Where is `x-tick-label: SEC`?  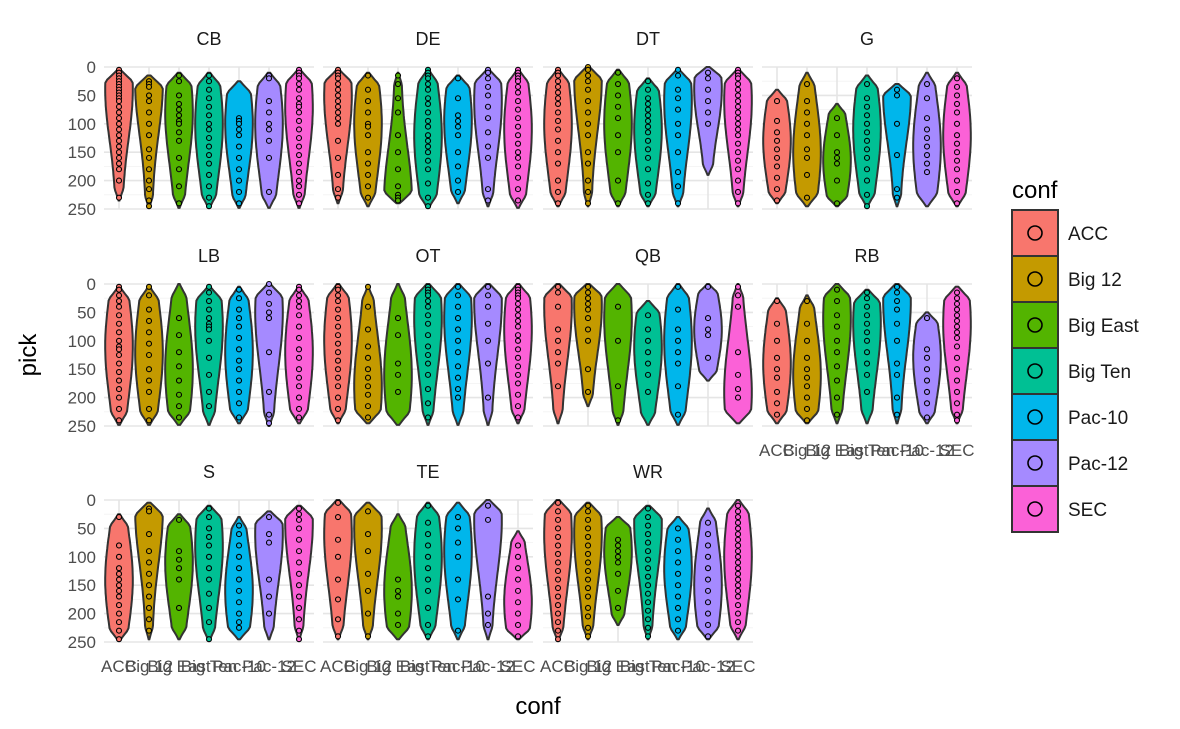 x-tick-label: SEC is located at coordinates (957, 450).